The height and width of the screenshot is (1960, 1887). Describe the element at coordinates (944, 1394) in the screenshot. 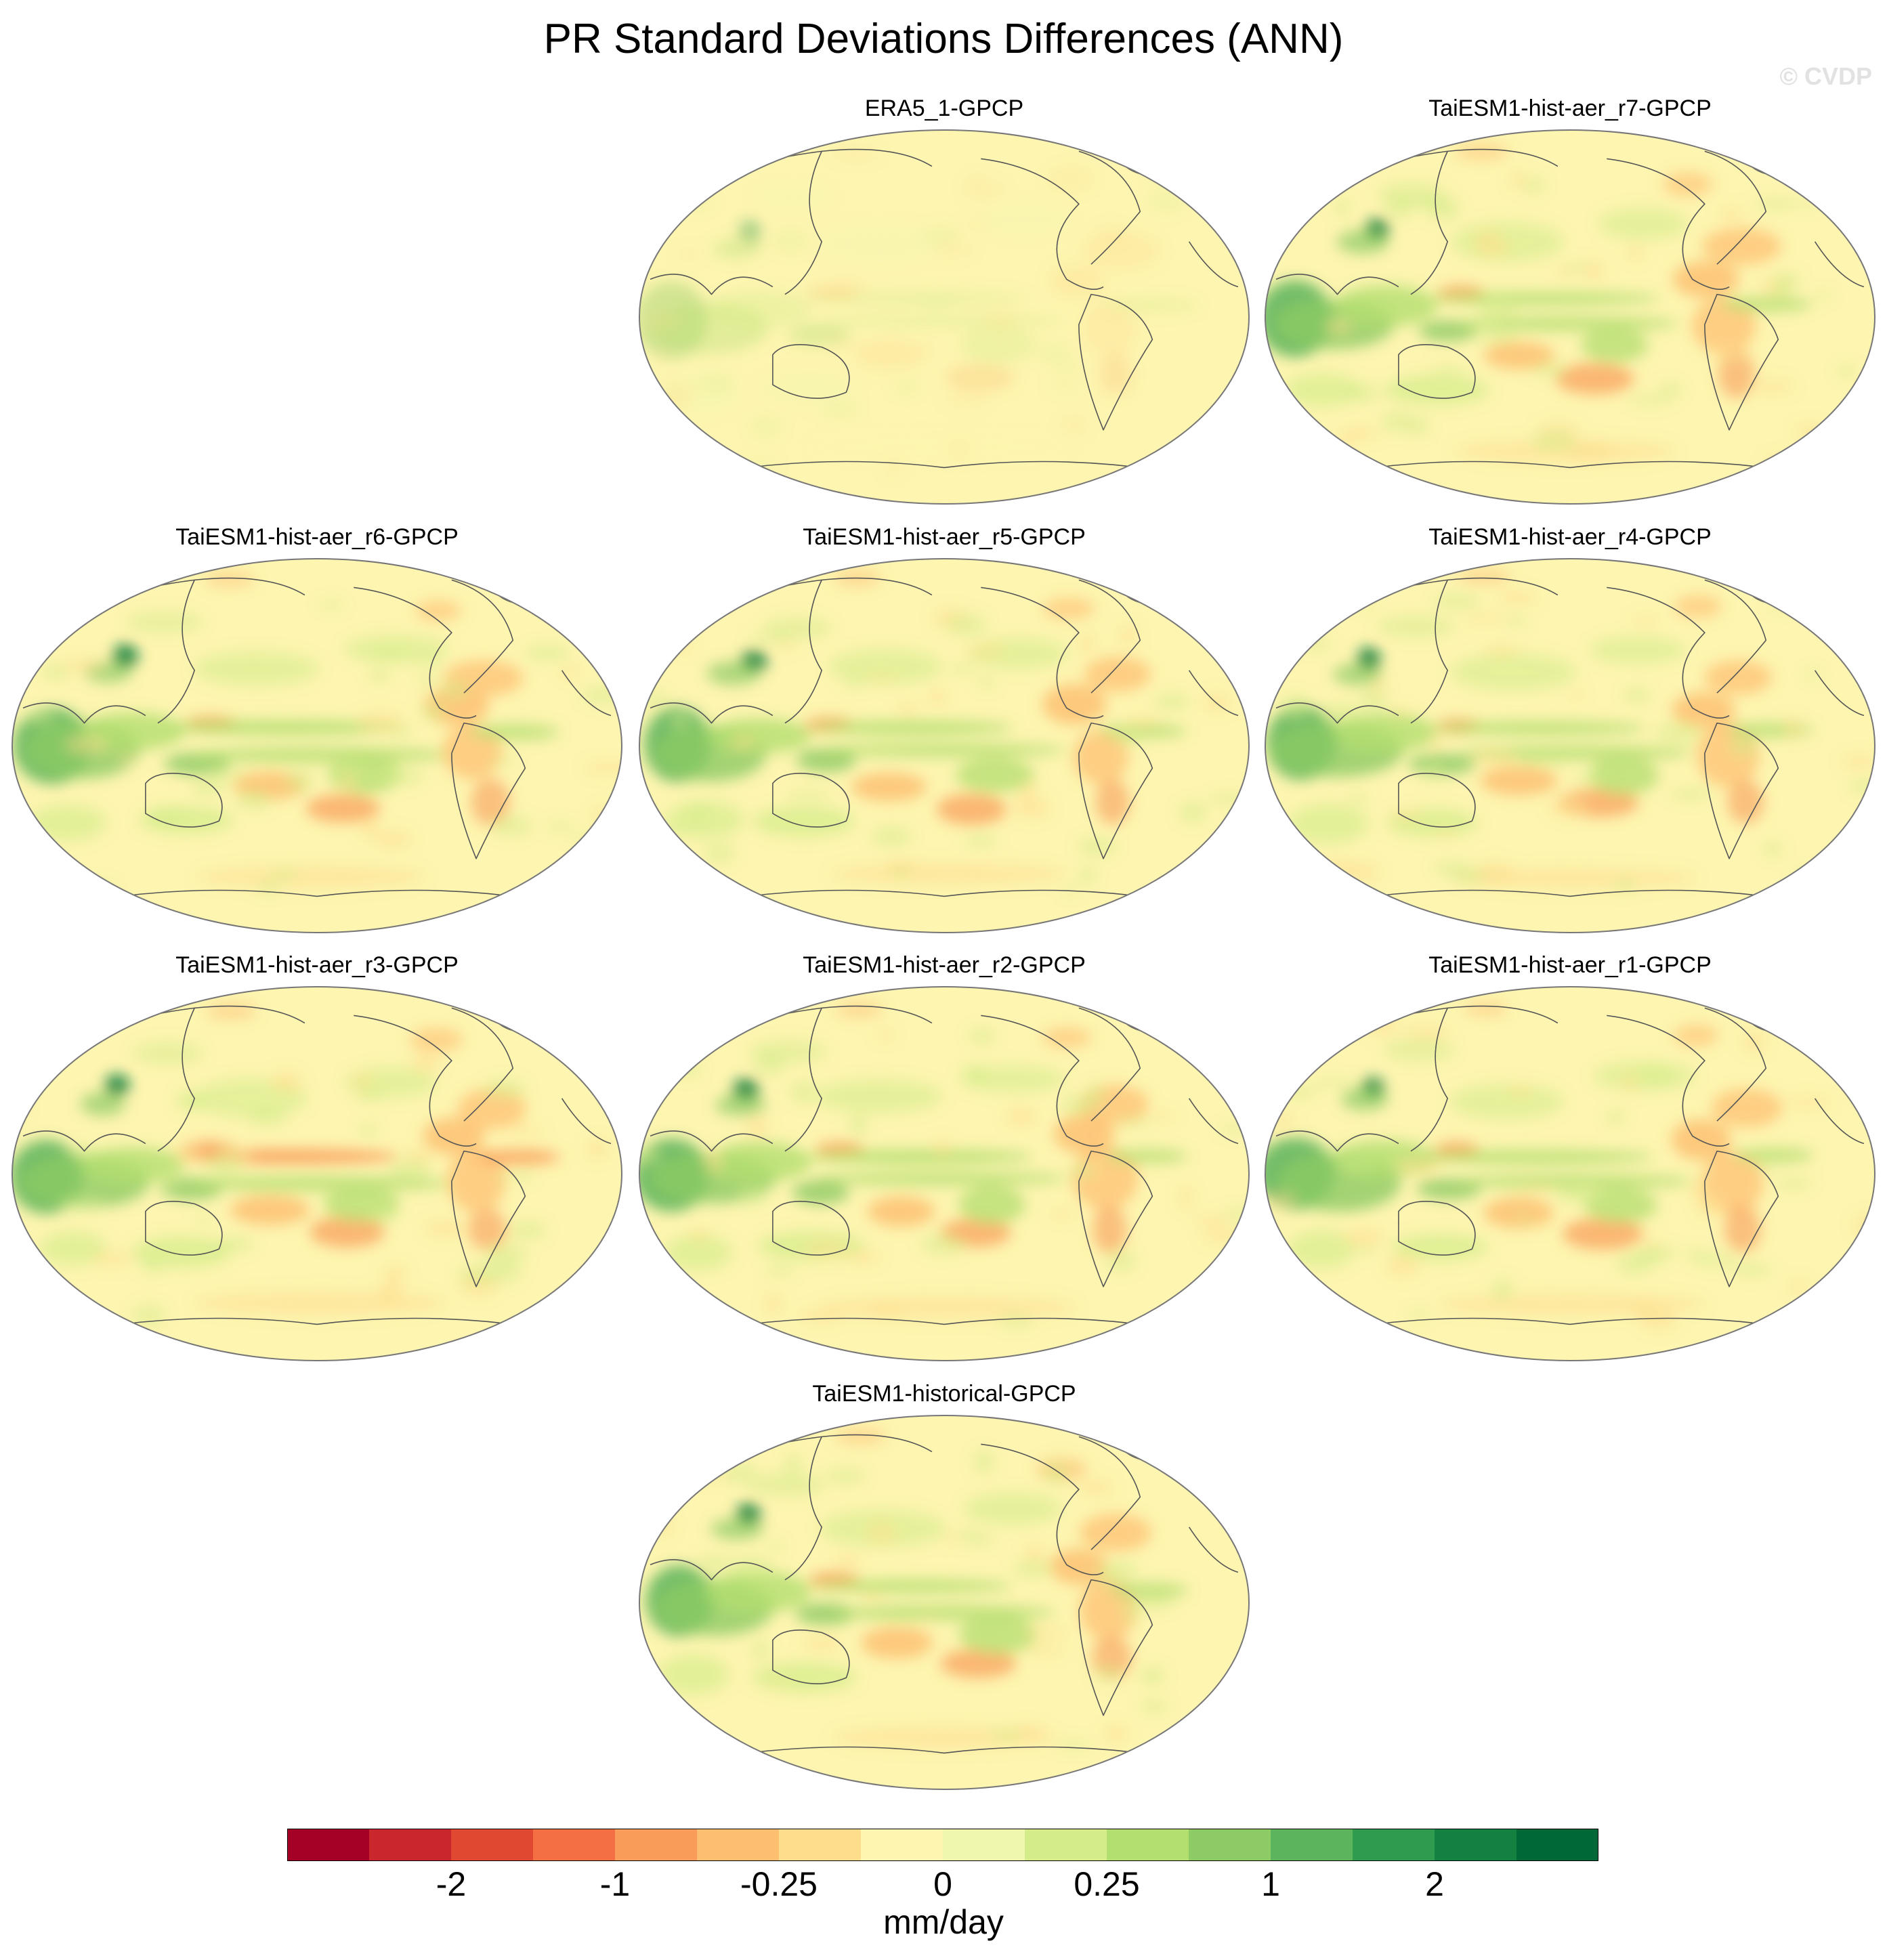

I see `panel-title: TaiESM1-historical-GPCP` at that location.